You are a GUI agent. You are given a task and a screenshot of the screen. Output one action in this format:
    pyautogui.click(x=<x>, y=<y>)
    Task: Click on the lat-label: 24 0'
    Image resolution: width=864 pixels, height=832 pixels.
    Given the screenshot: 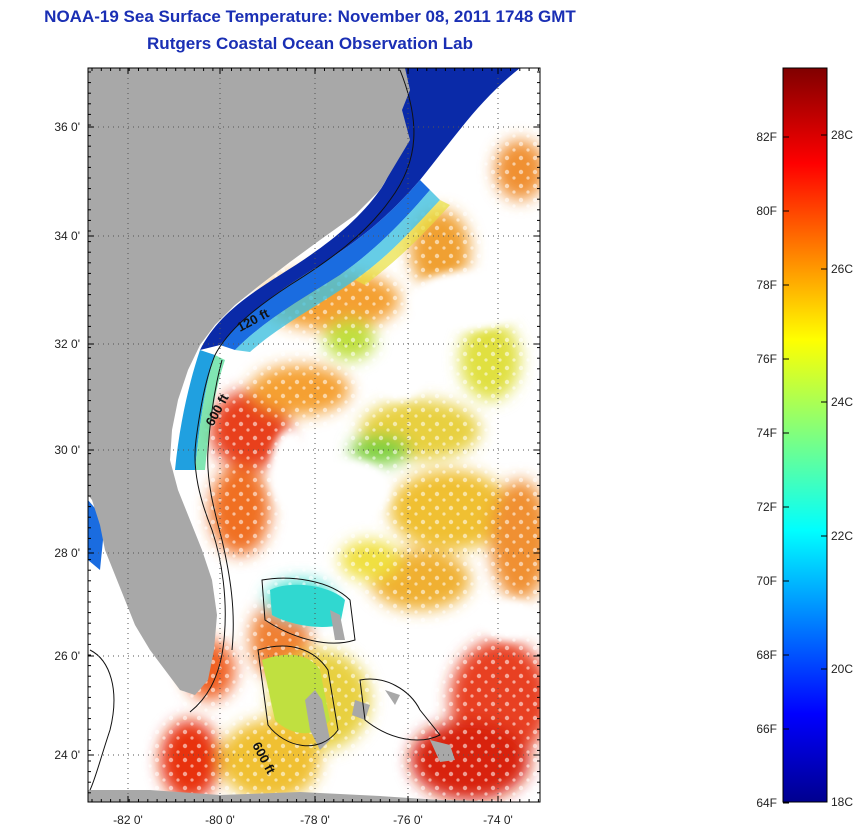 What is the action you would take?
    pyautogui.click(x=67, y=755)
    